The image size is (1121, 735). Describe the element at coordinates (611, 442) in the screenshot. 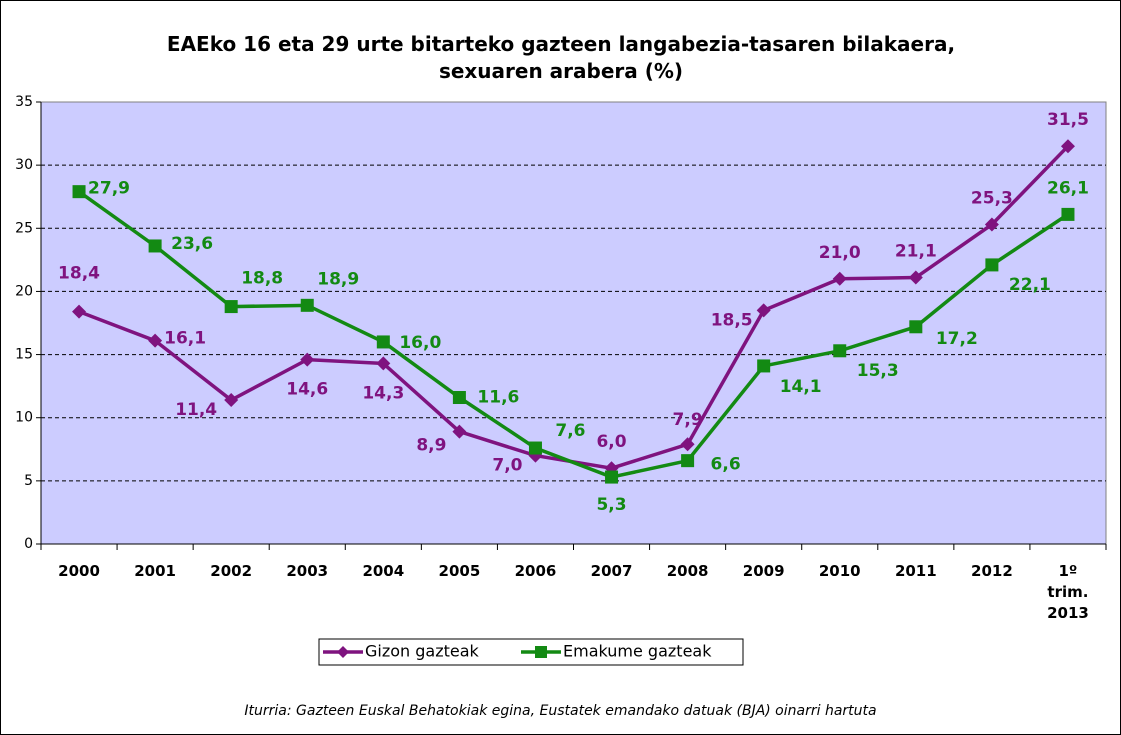

I see `data-label: 6,0` at that location.